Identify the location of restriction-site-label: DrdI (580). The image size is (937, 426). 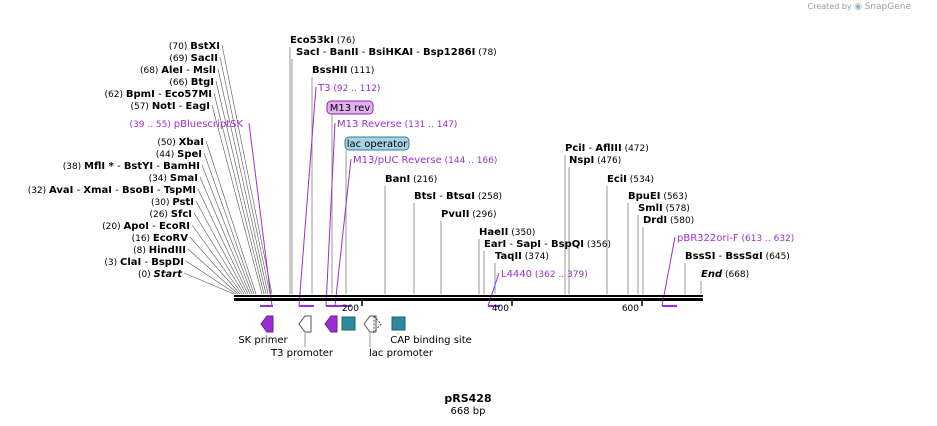
(668, 220).